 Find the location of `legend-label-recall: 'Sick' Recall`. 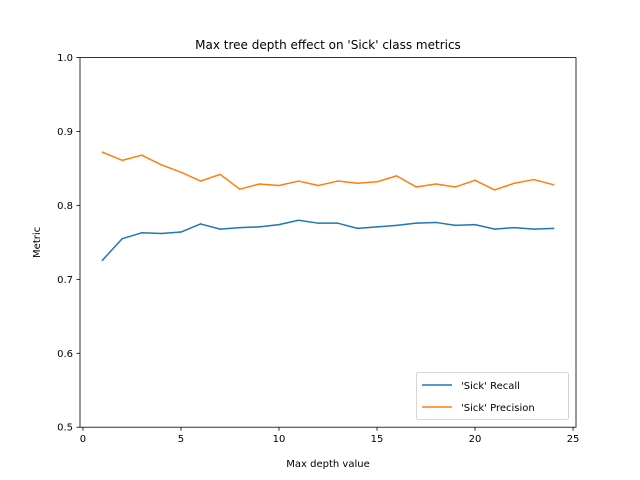

legend-label-recall: 'Sick' Recall is located at coordinates (490, 386).